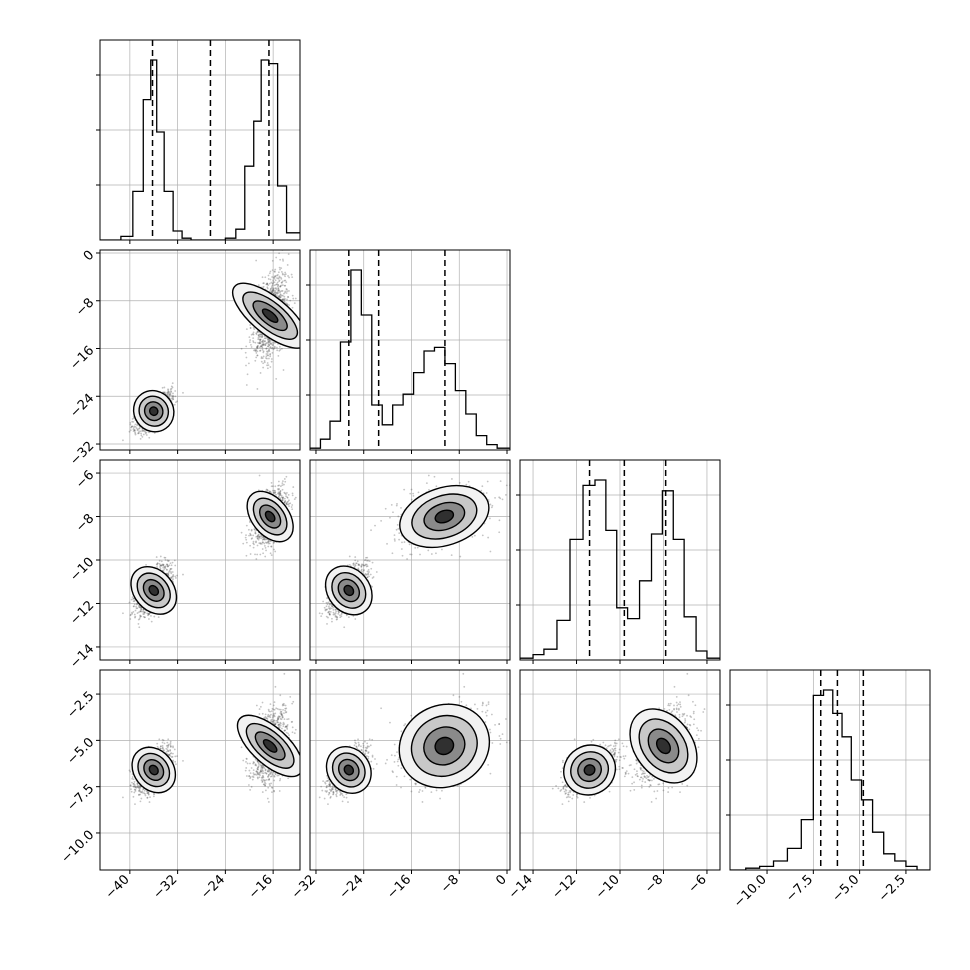 Image resolution: width=970 pixels, height=970 pixels. Describe the element at coordinates (89, 256) in the screenshot. I see `y-tick-label: 0` at that location.